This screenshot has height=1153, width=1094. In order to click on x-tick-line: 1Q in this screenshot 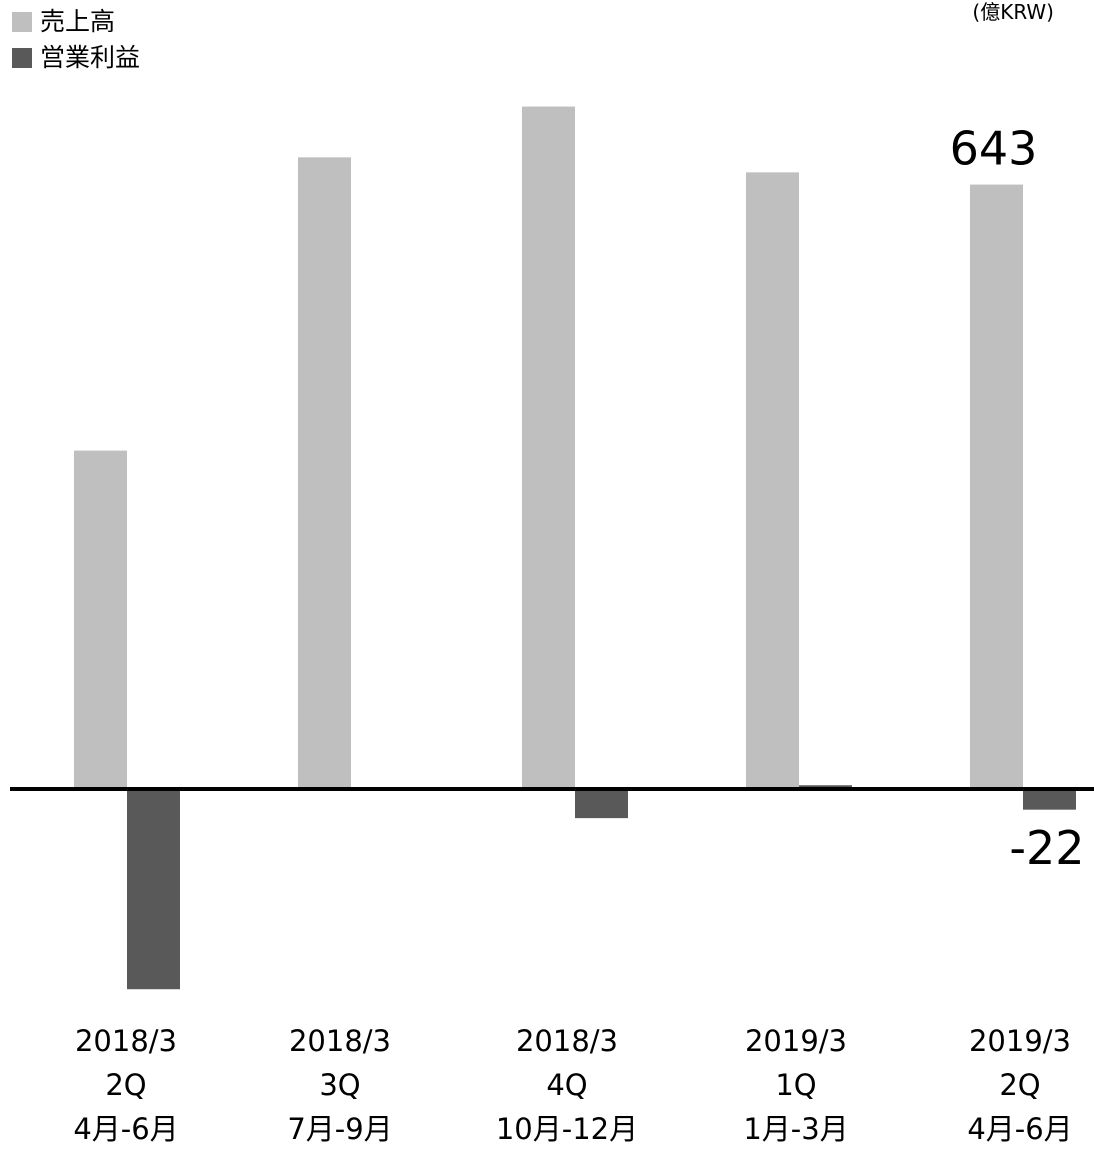, I will do `click(796, 1085)`.